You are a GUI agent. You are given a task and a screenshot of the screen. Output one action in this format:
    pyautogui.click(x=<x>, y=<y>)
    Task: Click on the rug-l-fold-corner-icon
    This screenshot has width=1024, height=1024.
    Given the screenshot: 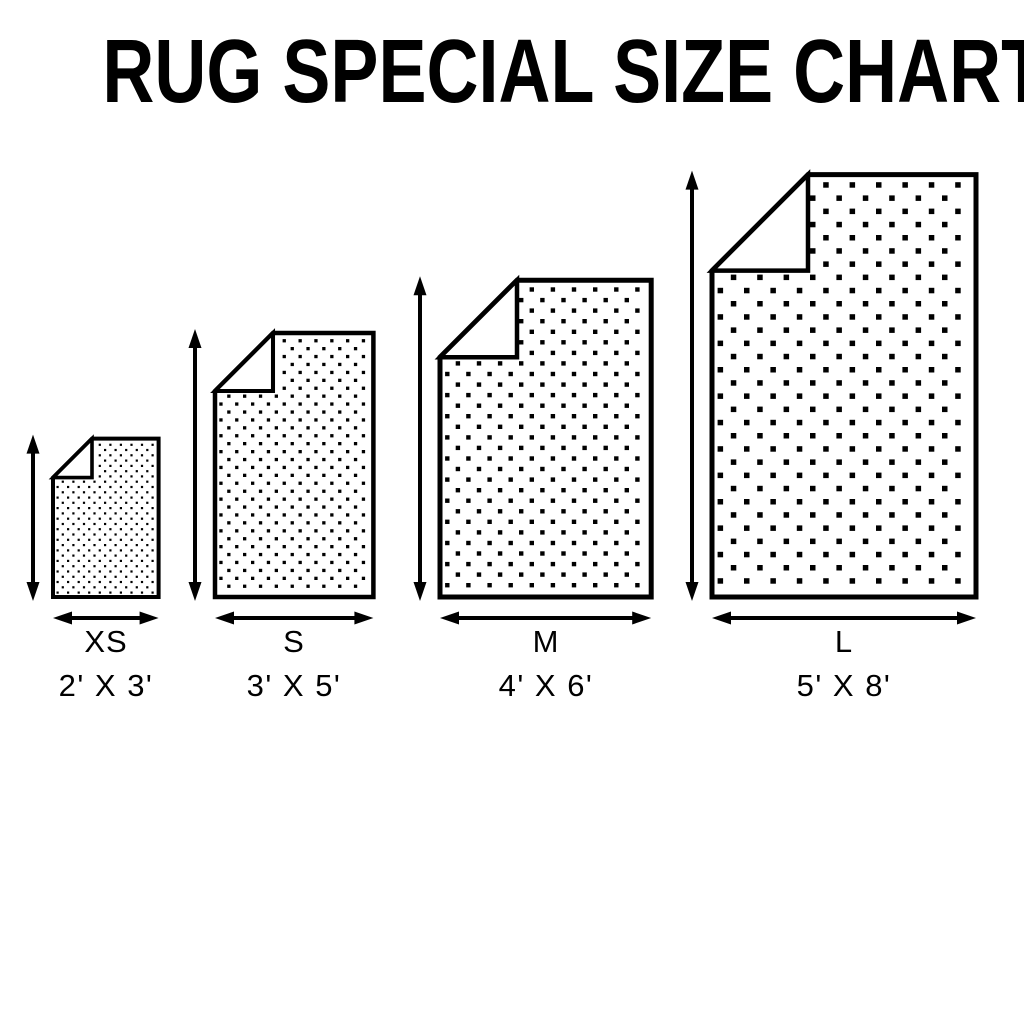 What is the action you would take?
    pyautogui.click(x=758, y=221)
    